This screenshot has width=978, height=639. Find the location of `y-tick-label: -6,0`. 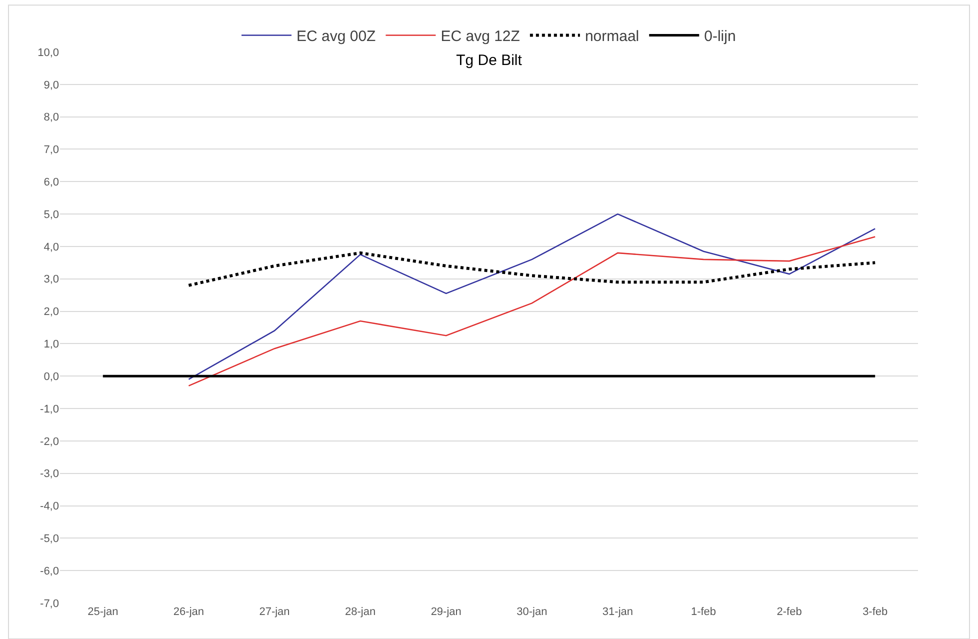

y-tick-label: -6,0 is located at coordinates (49, 571).